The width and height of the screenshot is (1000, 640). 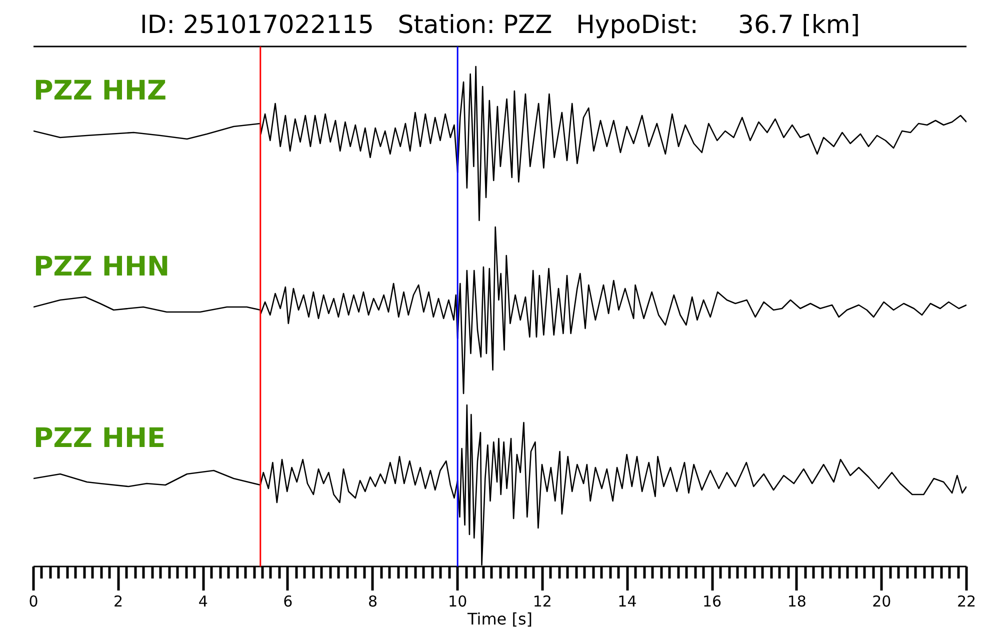 What do you see at coordinates (102, 267) in the screenshot?
I see `series-label: PZZ HHN` at bounding box center [102, 267].